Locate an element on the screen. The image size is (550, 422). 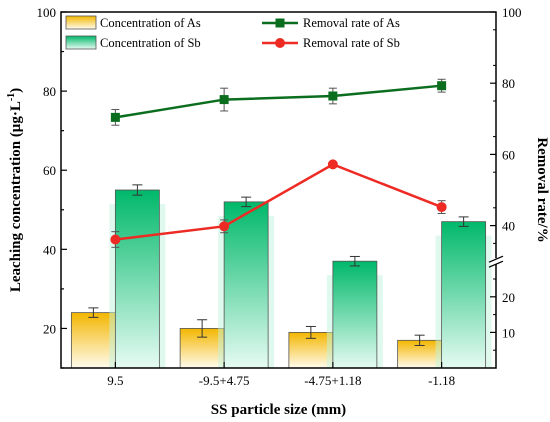
legend-label-rate-as: Removal rate of As is located at coordinates (351, 23).